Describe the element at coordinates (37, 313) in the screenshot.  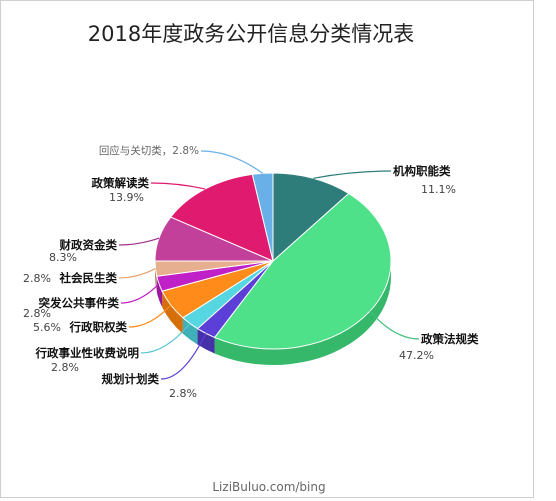
I see `label-pct-5: 2.8%` at that location.